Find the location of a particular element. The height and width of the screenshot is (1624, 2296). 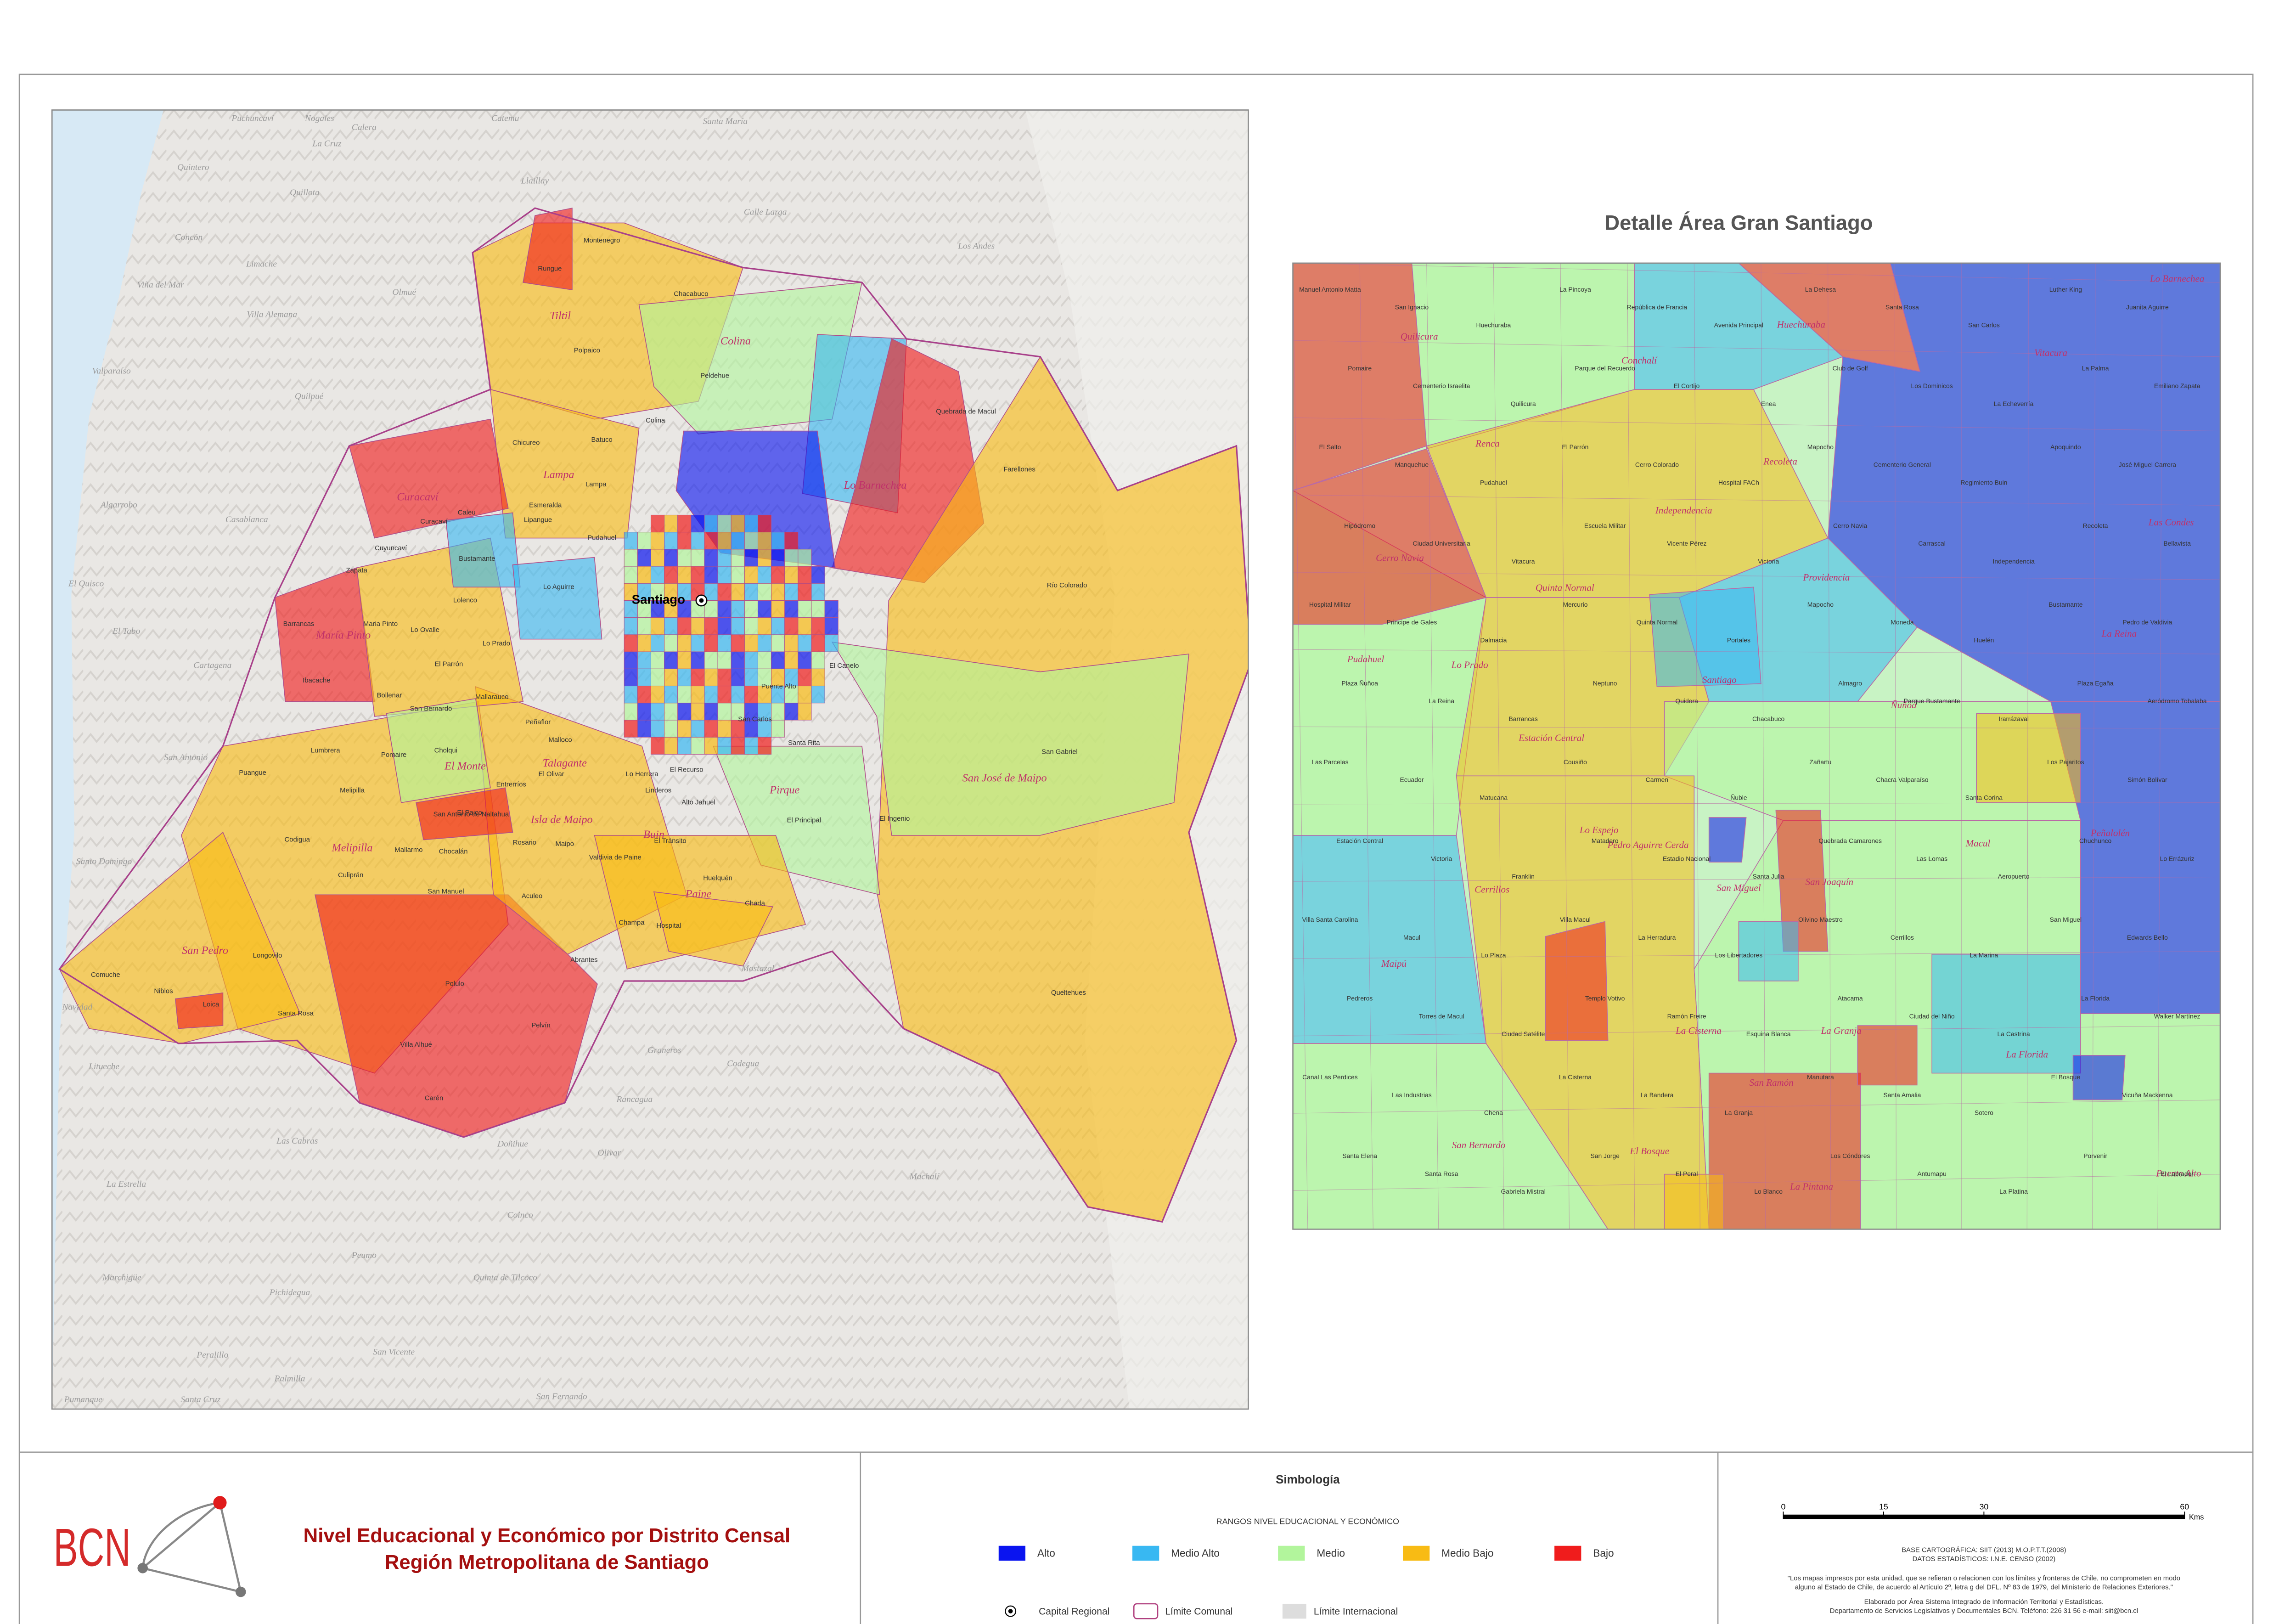

comuna-label: Porvenir is located at coordinates (2095, 1156).